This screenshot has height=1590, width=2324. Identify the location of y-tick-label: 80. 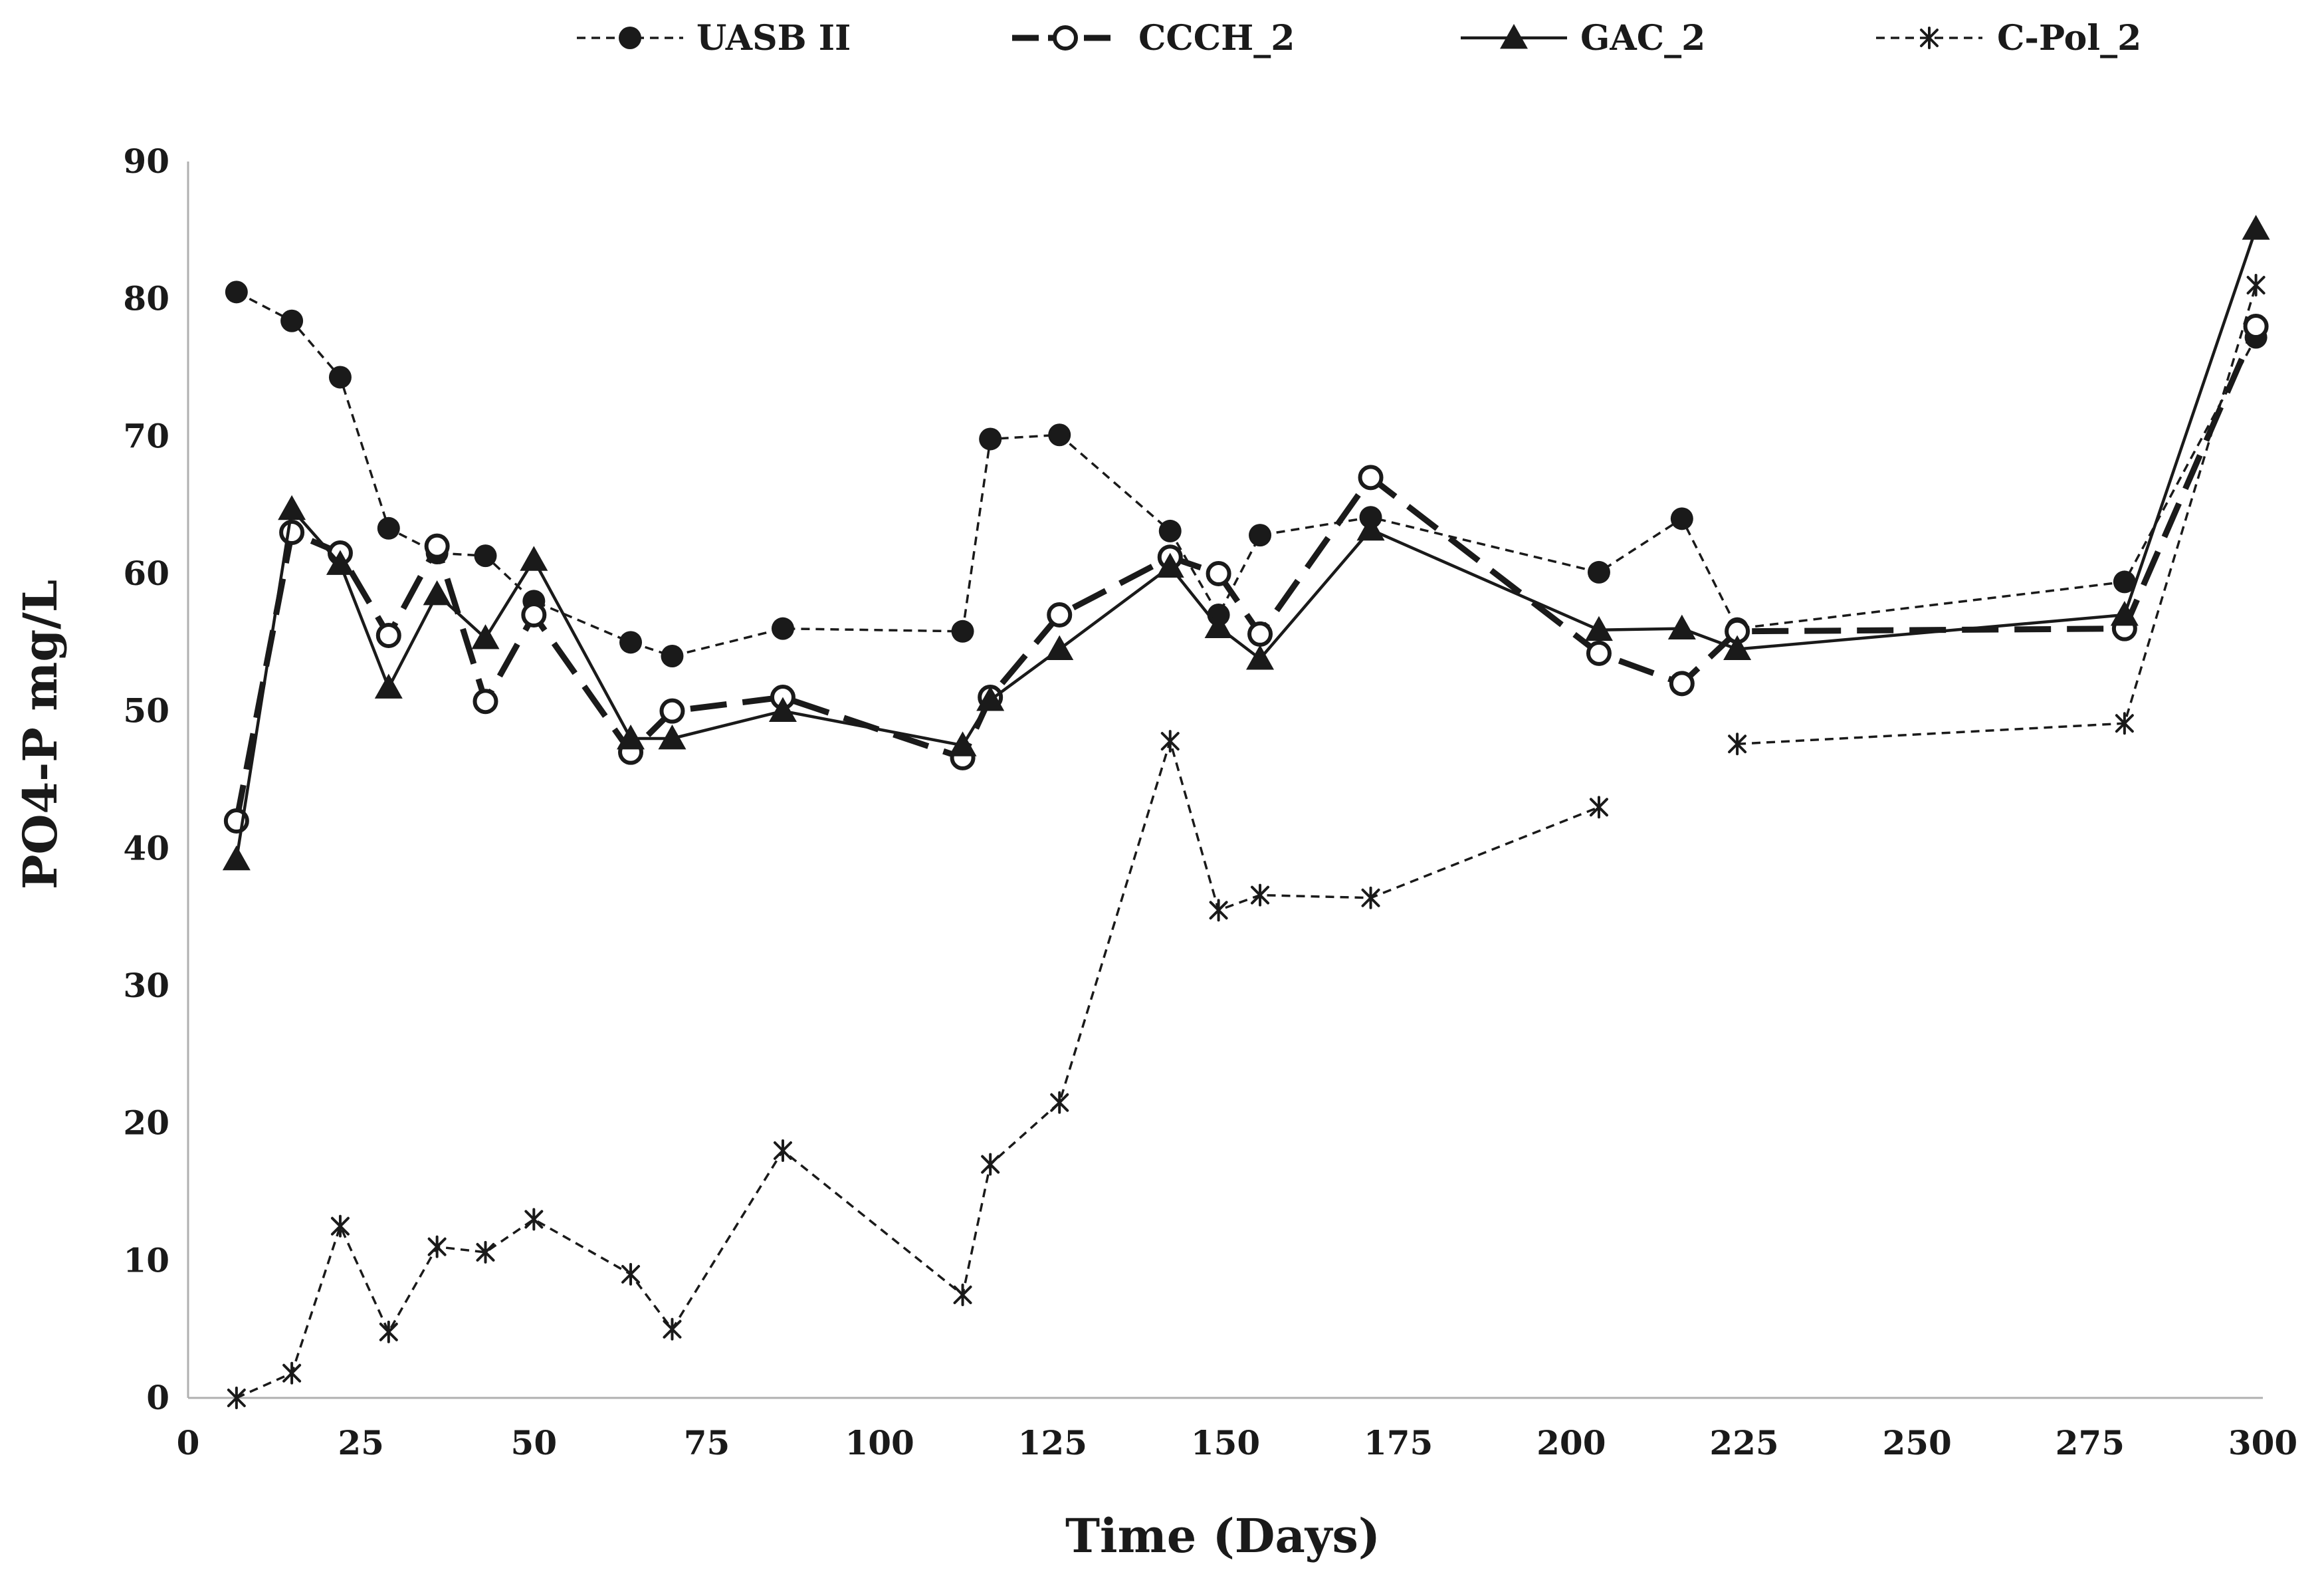
(146, 298).